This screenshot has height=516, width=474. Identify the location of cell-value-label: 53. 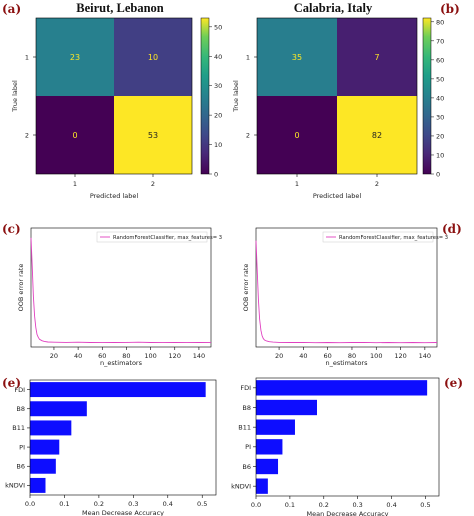
(153, 135).